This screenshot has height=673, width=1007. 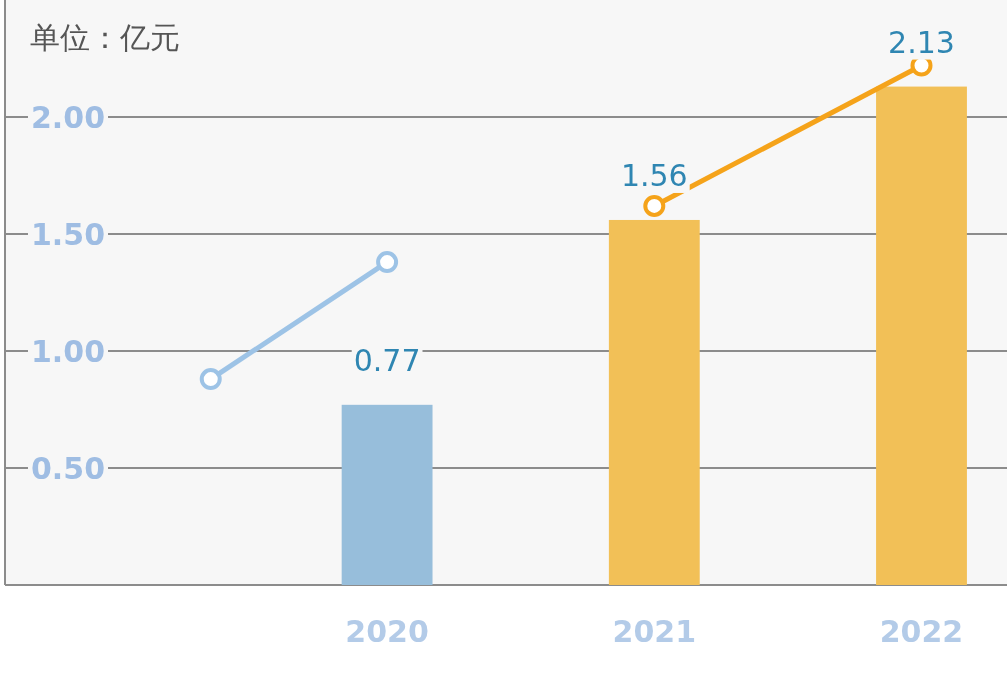 What do you see at coordinates (387, 631) in the screenshot?
I see `x-tick-label: 2020` at bounding box center [387, 631].